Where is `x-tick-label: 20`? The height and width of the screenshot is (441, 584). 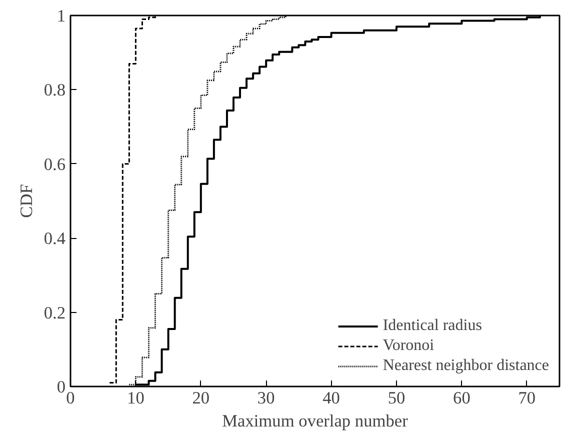
x-tick-label: 20 is located at coordinates (201, 398).